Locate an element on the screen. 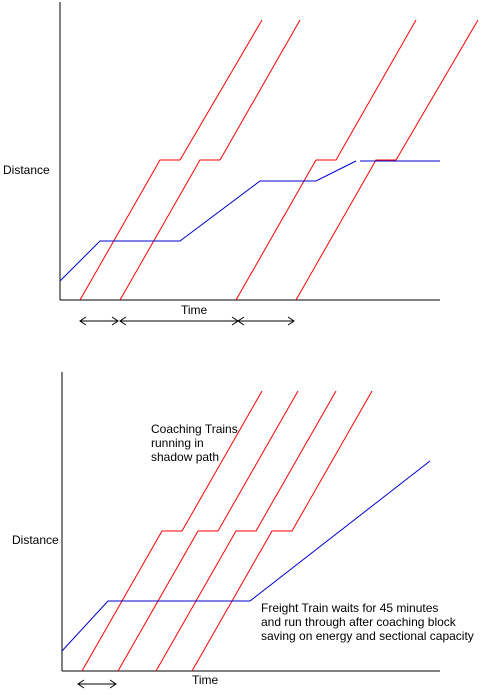  note-line: saving on energy and sectional capacity is located at coordinates (367, 636).